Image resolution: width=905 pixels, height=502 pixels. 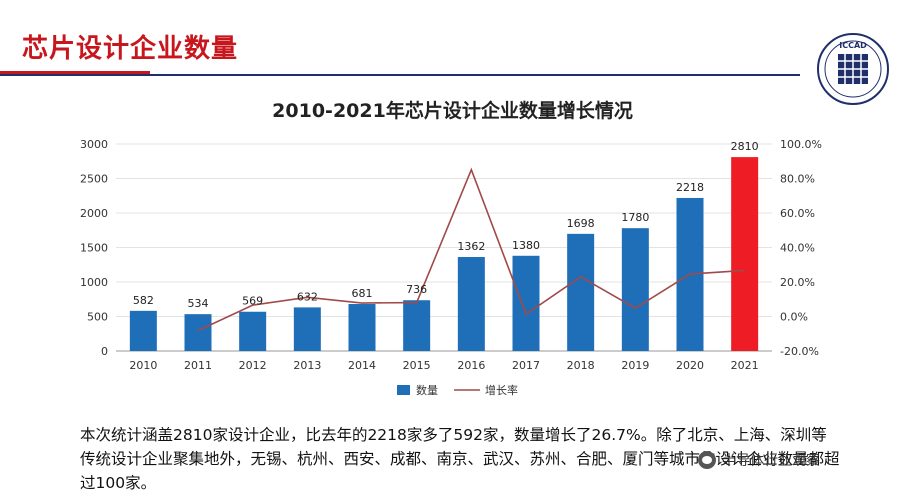 What do you see at coordinates (799, 351) in the screenshot?
I see `right-tick-label: -20.0%` at bounding box center [799, 351].